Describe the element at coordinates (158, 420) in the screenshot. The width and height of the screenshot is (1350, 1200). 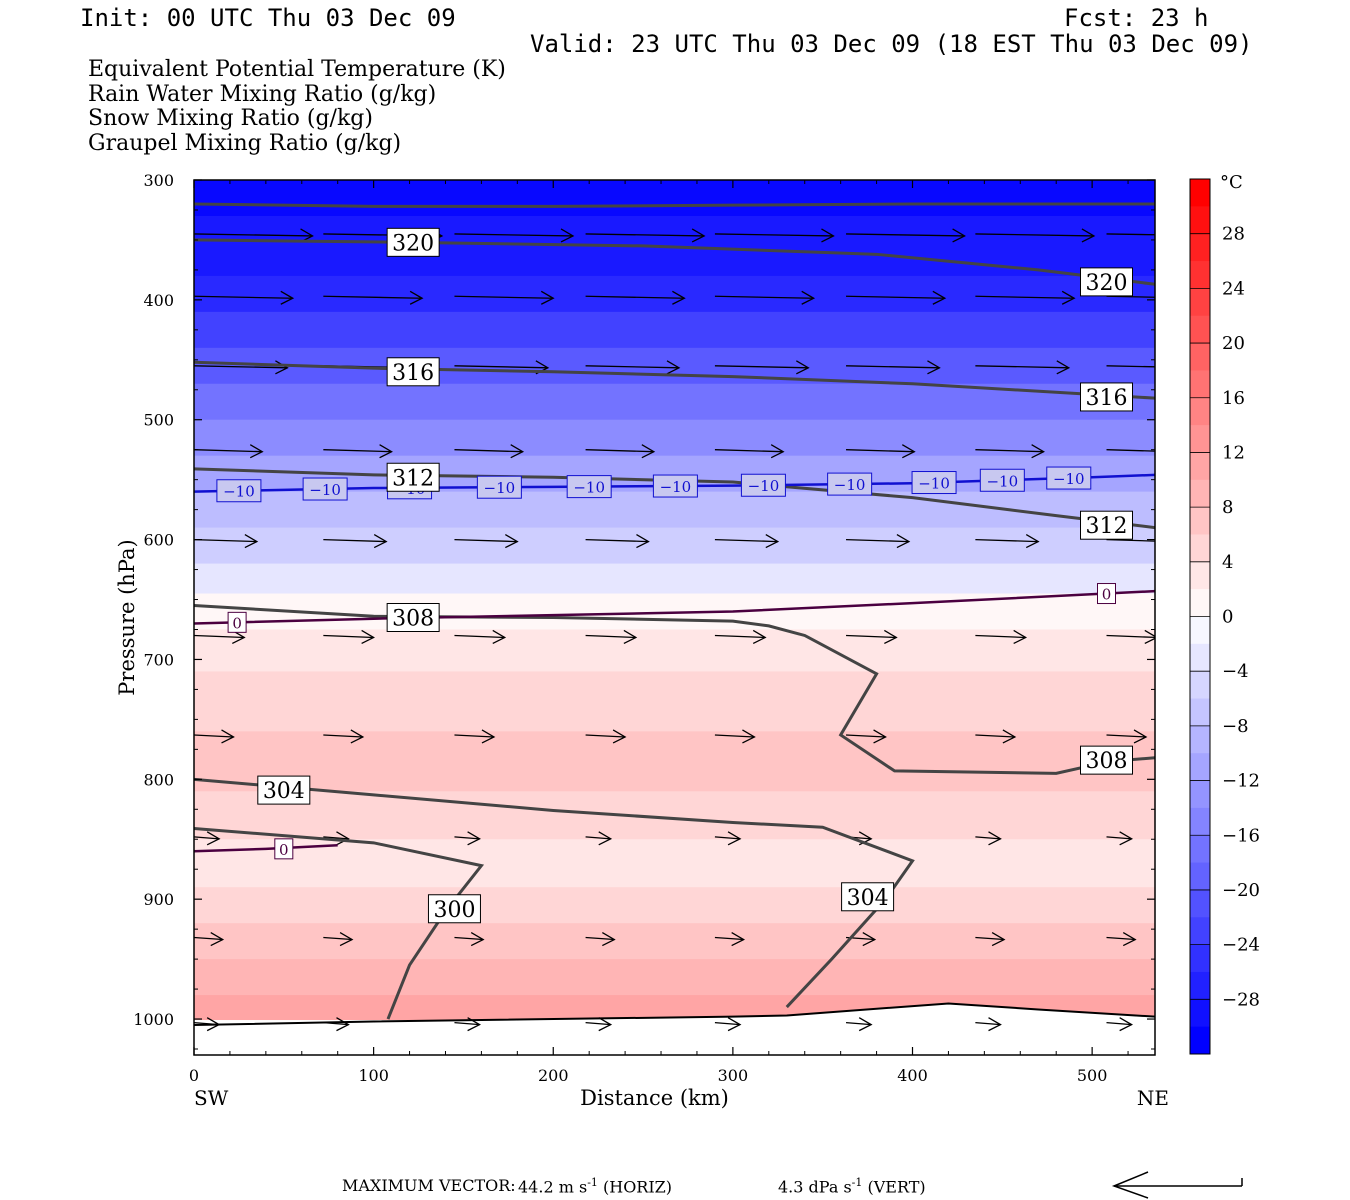
I see `y-tick-label: 500` at that location.